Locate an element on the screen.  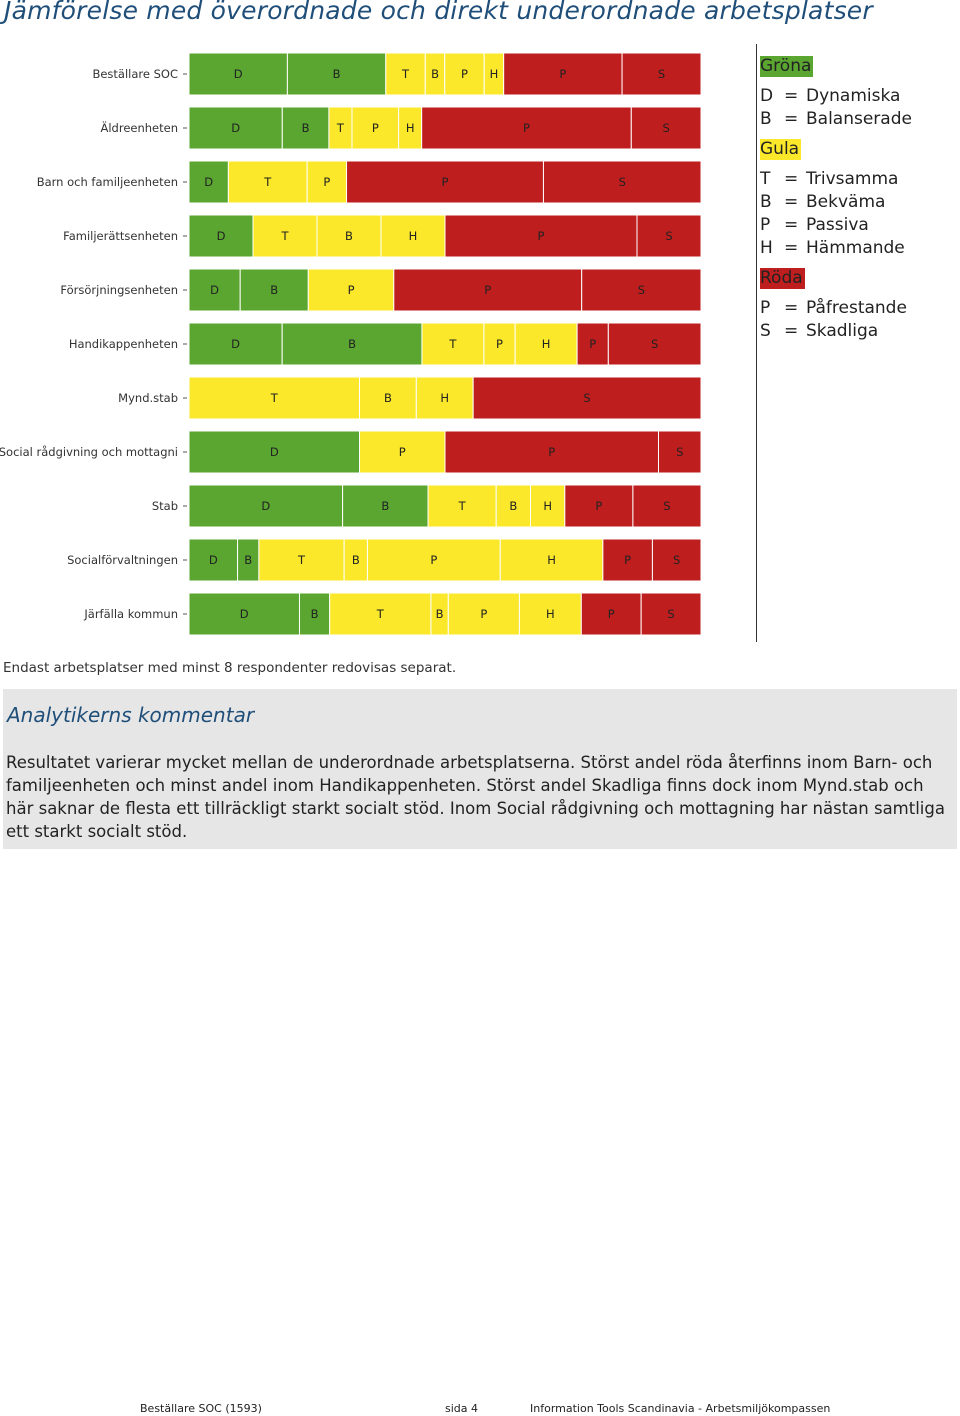
legend-group-label: Gröna is located at coordinates (787, 66).